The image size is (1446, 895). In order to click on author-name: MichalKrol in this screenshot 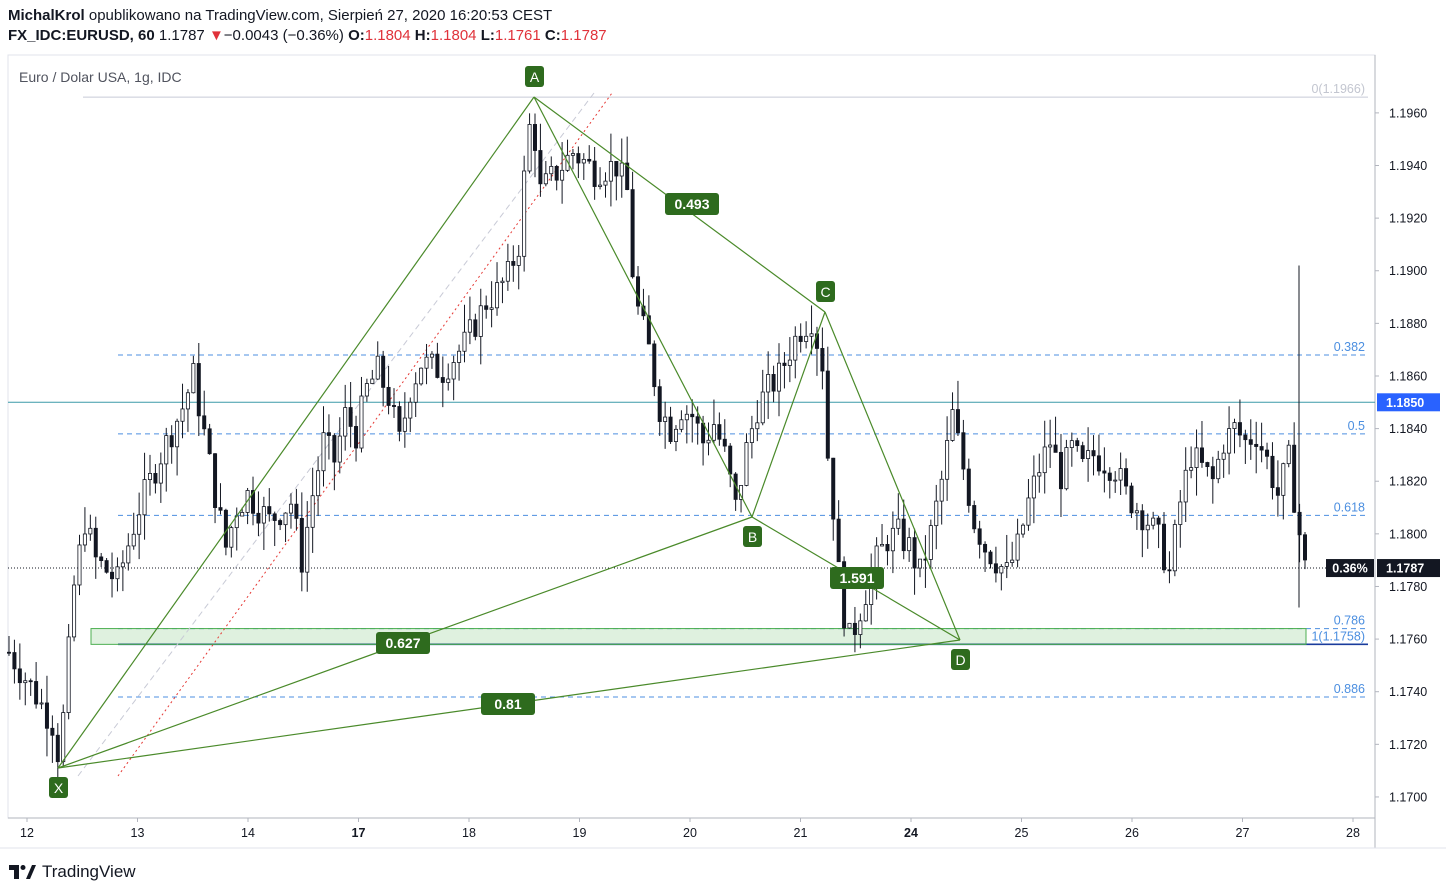, I will do `click(46, 15)`.